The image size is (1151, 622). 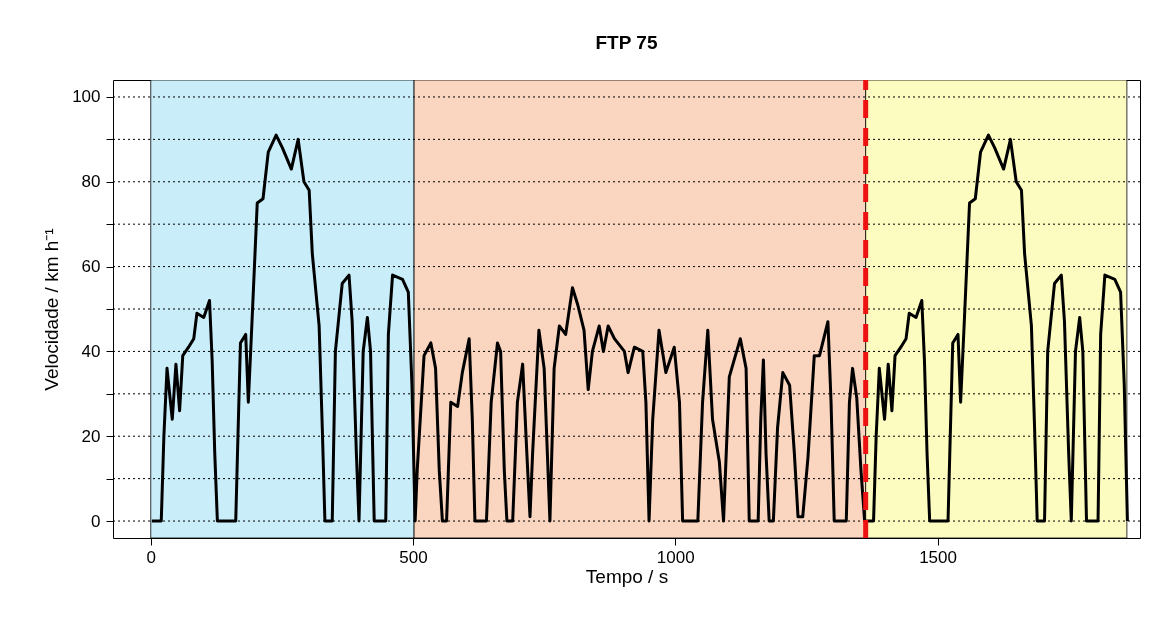 What do you see at coordinates (91, 267) in the screenshot?
I see `y-tick-label: 60` at bounding box center [91, 267].